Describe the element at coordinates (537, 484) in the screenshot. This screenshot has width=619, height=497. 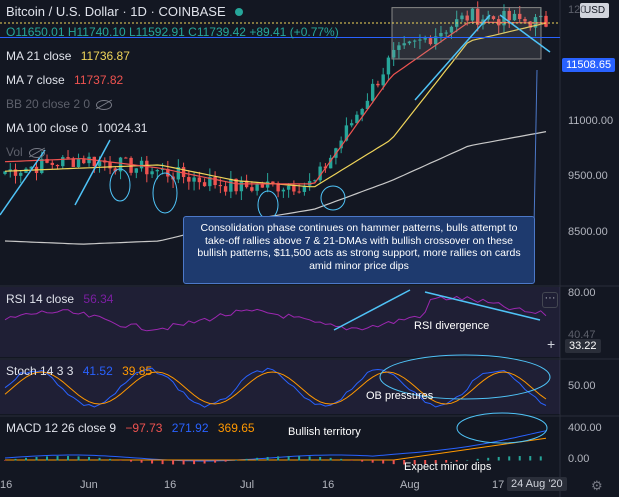
I see `current-date-tag: 24 Aug '20` at that location.